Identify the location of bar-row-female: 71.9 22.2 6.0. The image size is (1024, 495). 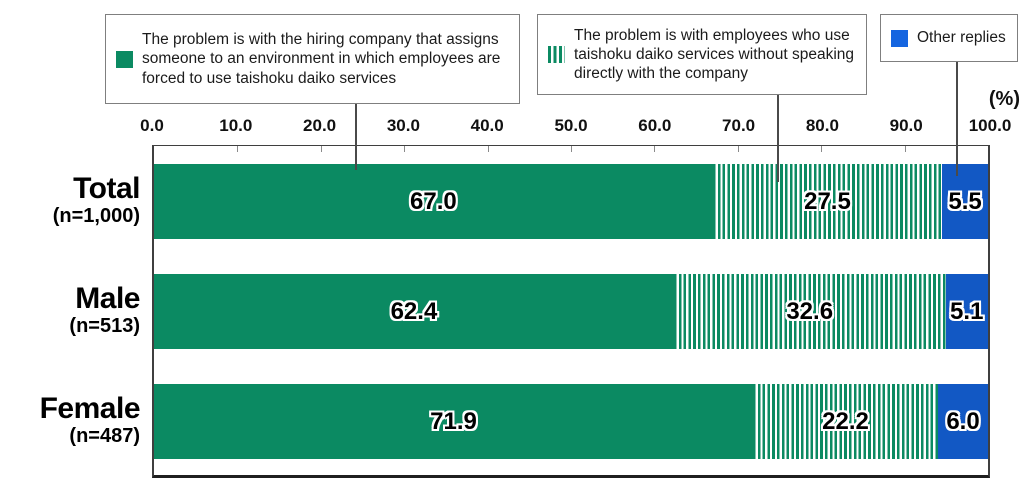
(571, 421).